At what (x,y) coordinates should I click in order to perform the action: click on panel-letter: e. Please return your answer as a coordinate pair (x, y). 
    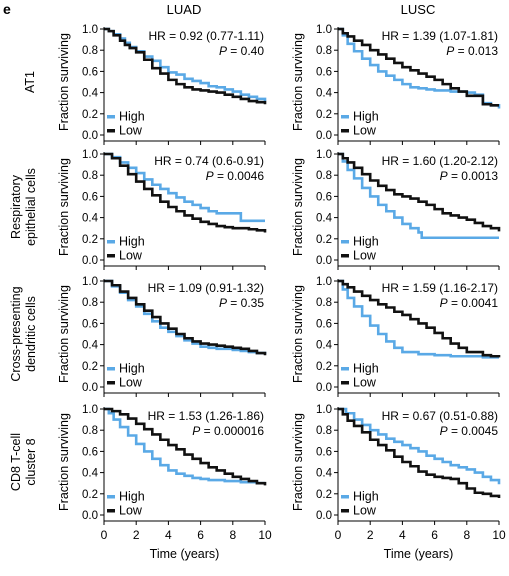
    Looking at the image, I should click on (7, 9).